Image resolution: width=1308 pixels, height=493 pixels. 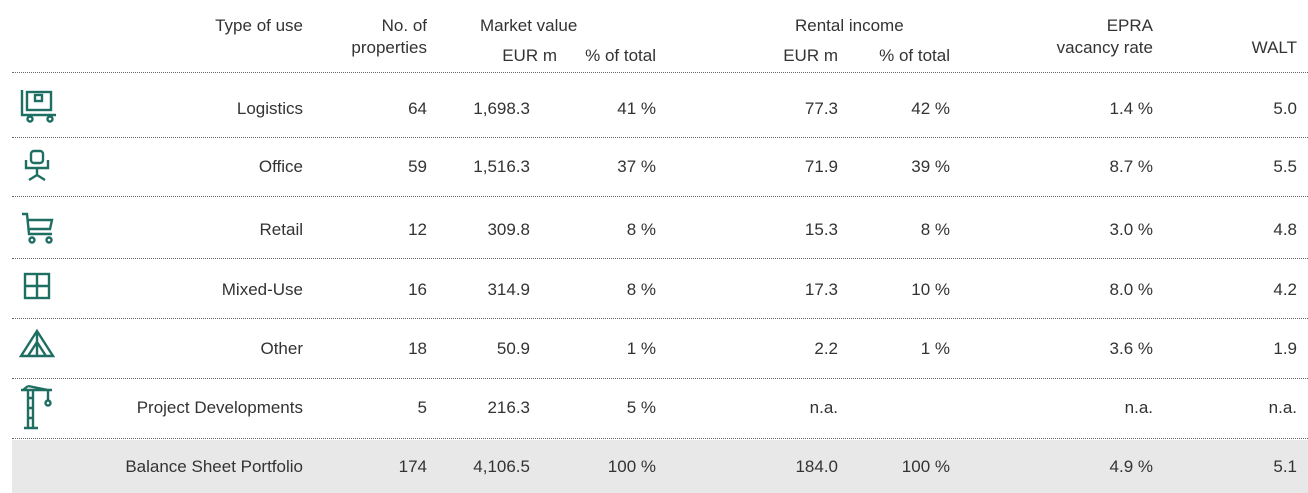 I want to click on cell: 2.2, so click(x=826, y=348).